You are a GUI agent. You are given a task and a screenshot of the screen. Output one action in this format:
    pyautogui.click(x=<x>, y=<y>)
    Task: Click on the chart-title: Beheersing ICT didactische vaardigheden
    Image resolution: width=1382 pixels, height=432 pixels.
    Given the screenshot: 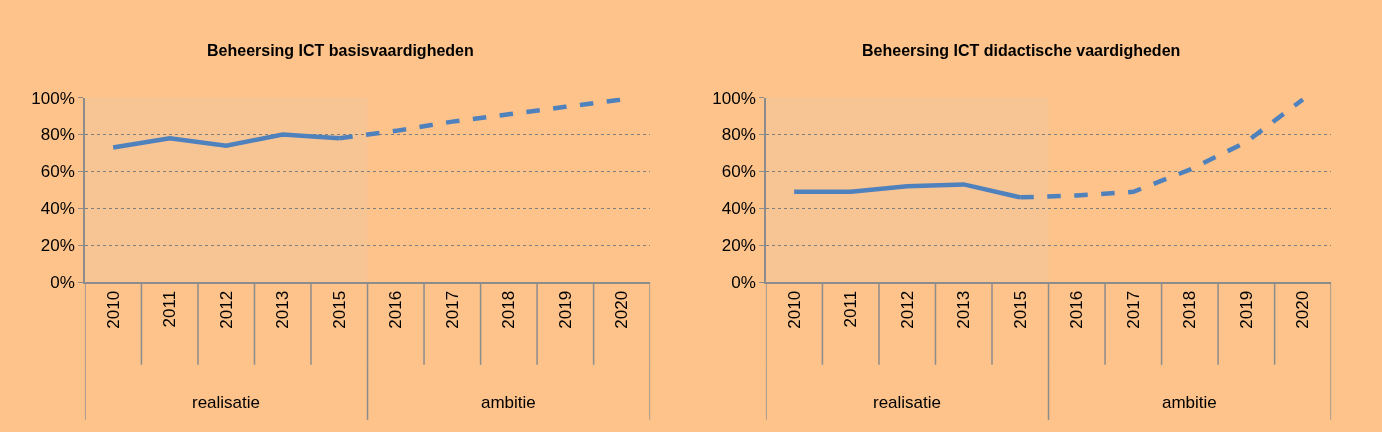 What is the action you would take?
    pyautogui.click(x=1021, y=50)
    